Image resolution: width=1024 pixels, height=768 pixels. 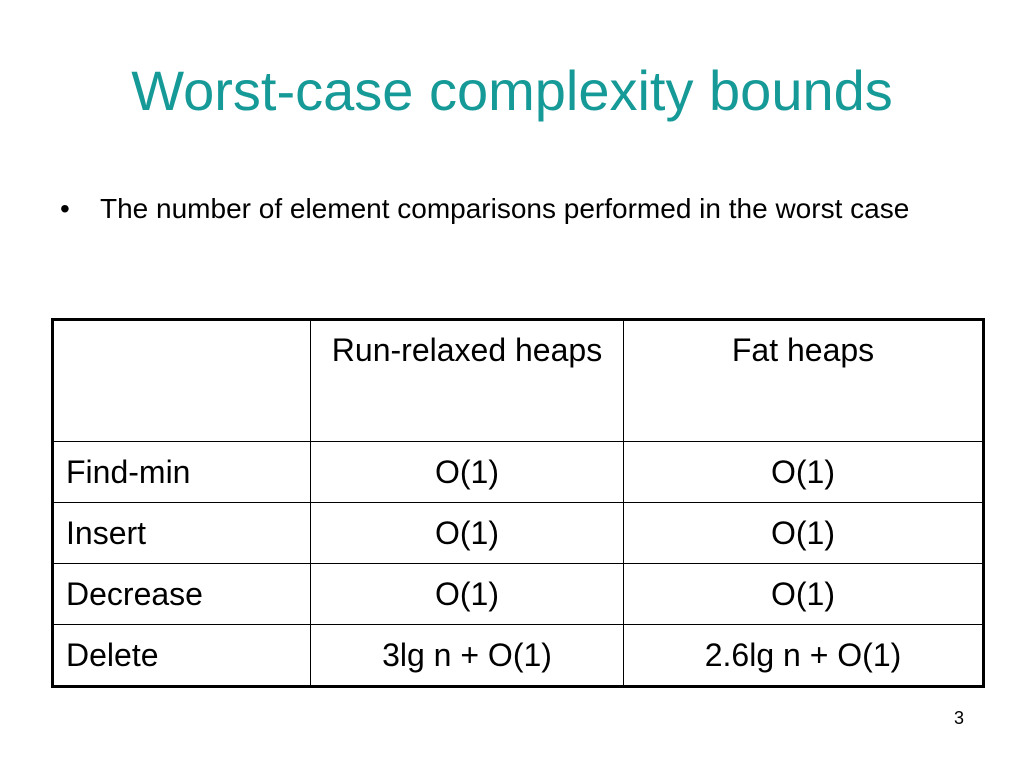 What do you see at coordinates (181, 380) in the screenshot?
I see `header-cell` at bounding box center [181, 380].